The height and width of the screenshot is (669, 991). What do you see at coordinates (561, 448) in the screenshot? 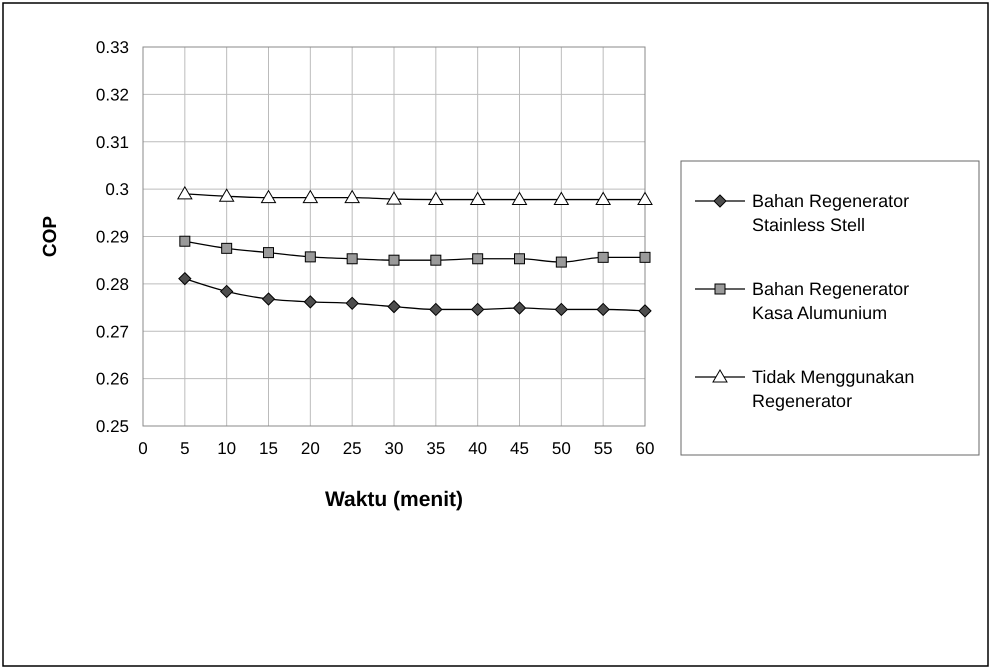
I see `x-tick-label: 50` at bounding box center [561, 448].